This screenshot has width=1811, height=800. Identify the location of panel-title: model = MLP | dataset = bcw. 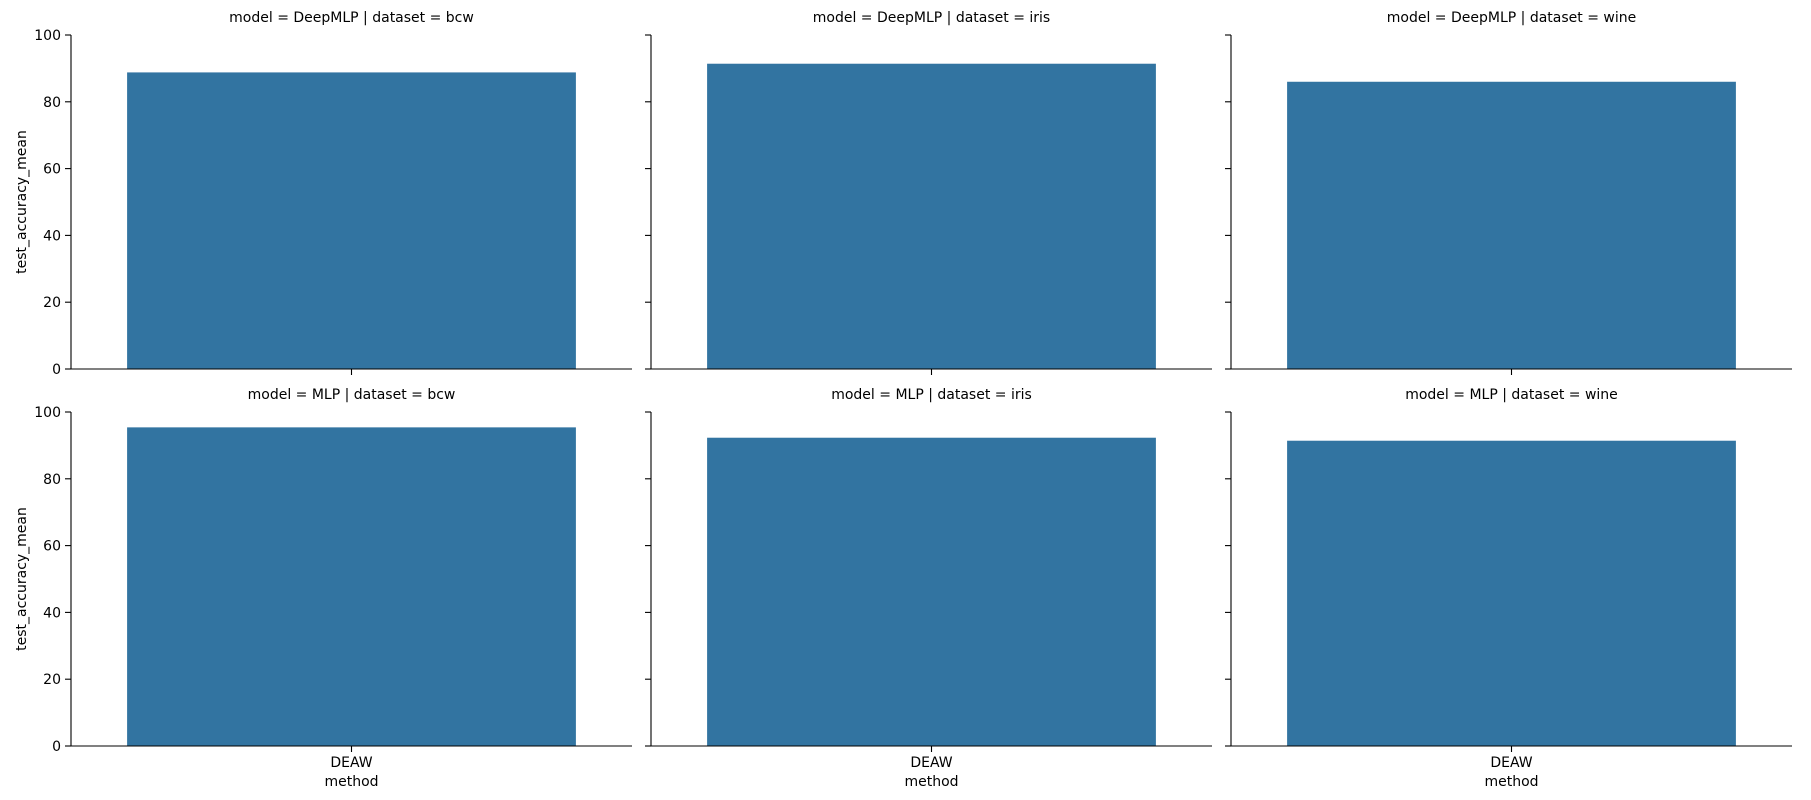
(352, 395).